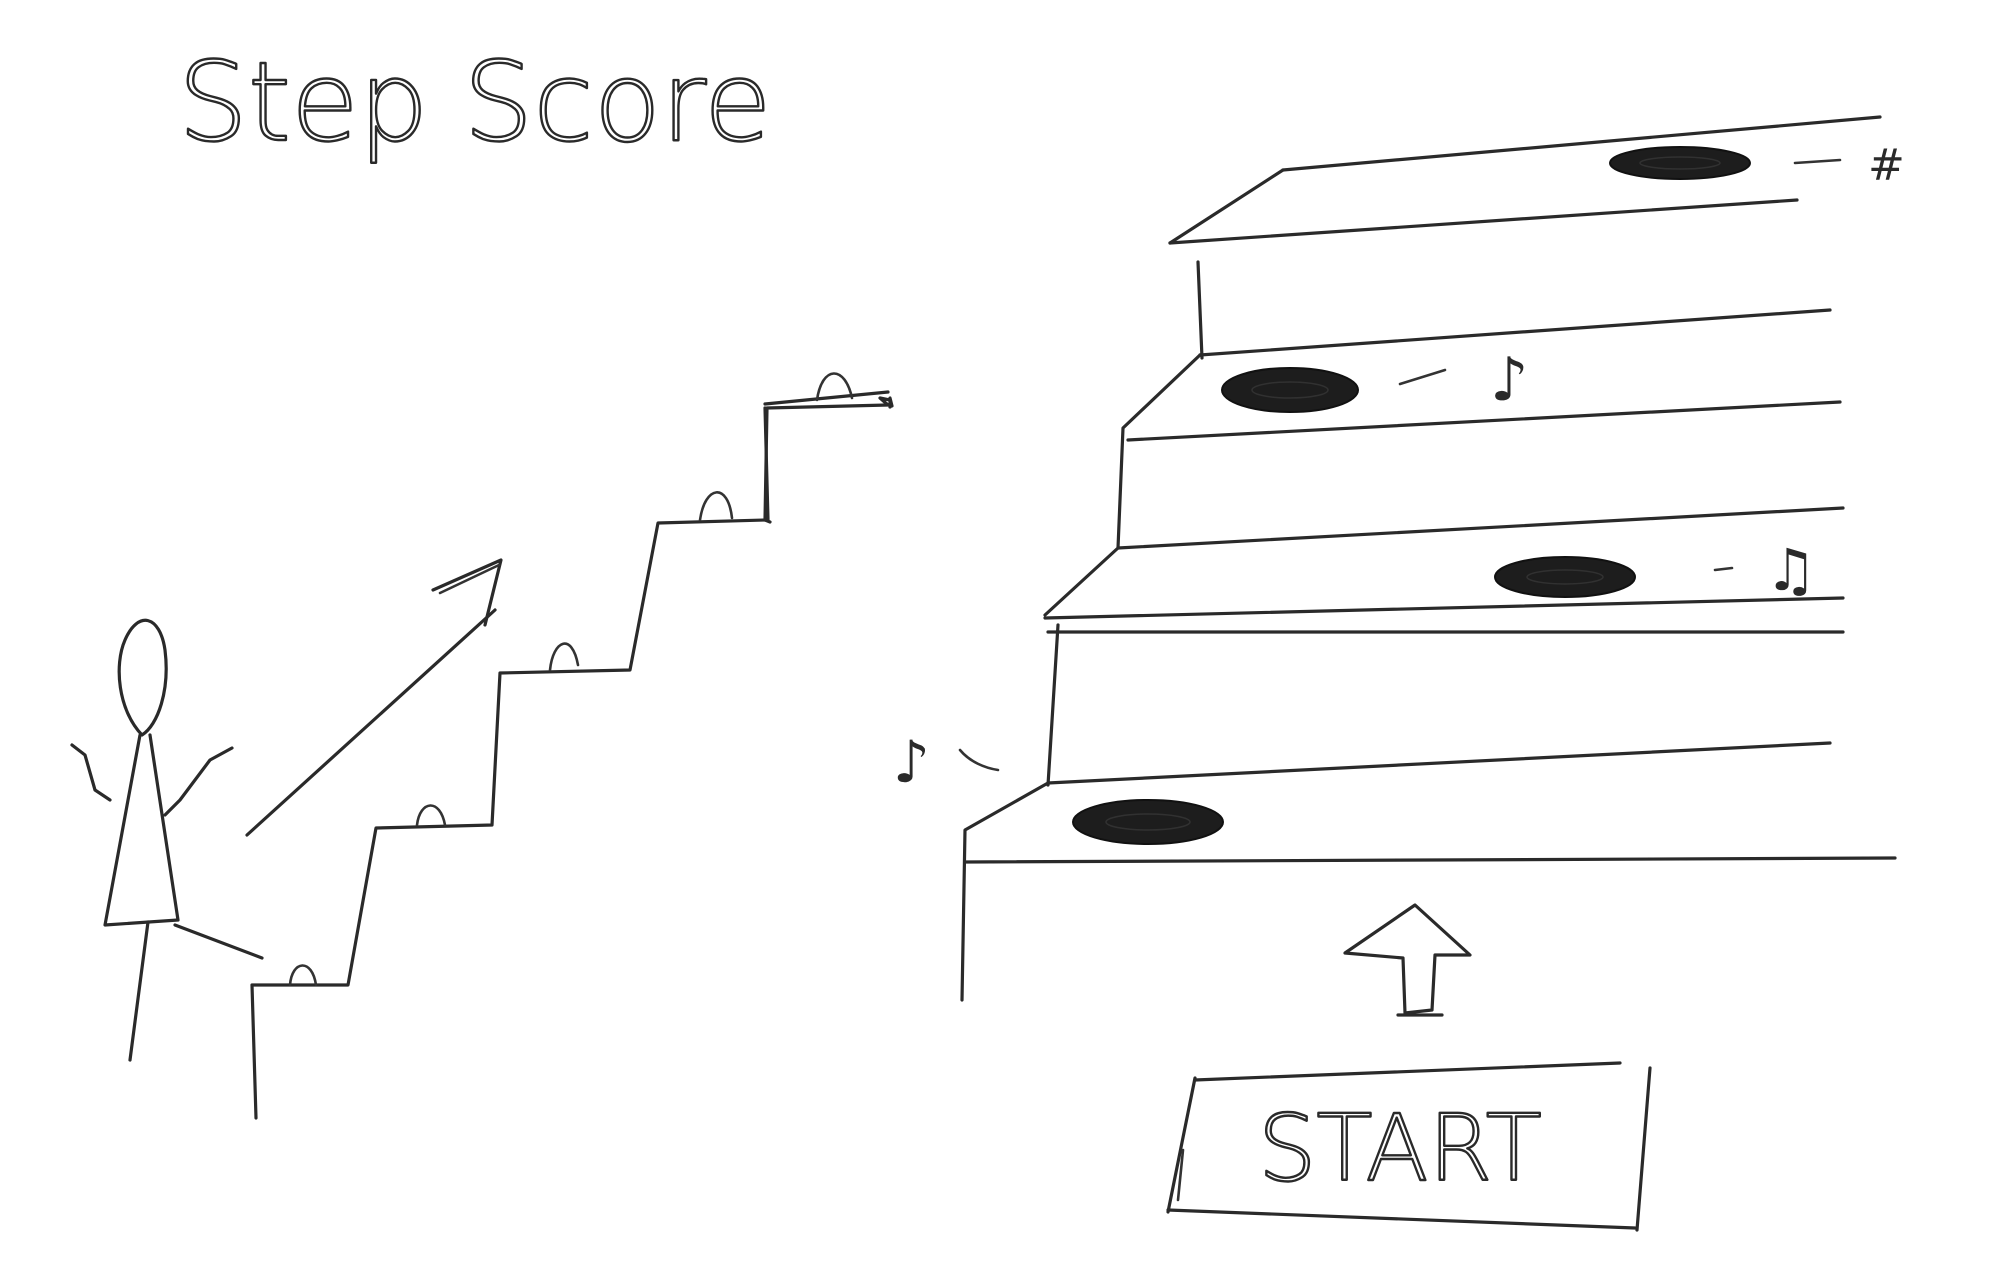 This screenshot has height=1278, width=2013. What do you see at coordinates (1058, 786) in the screenshot?
I see `step-pad-1: ♪` at bounding box center [1058, 786].